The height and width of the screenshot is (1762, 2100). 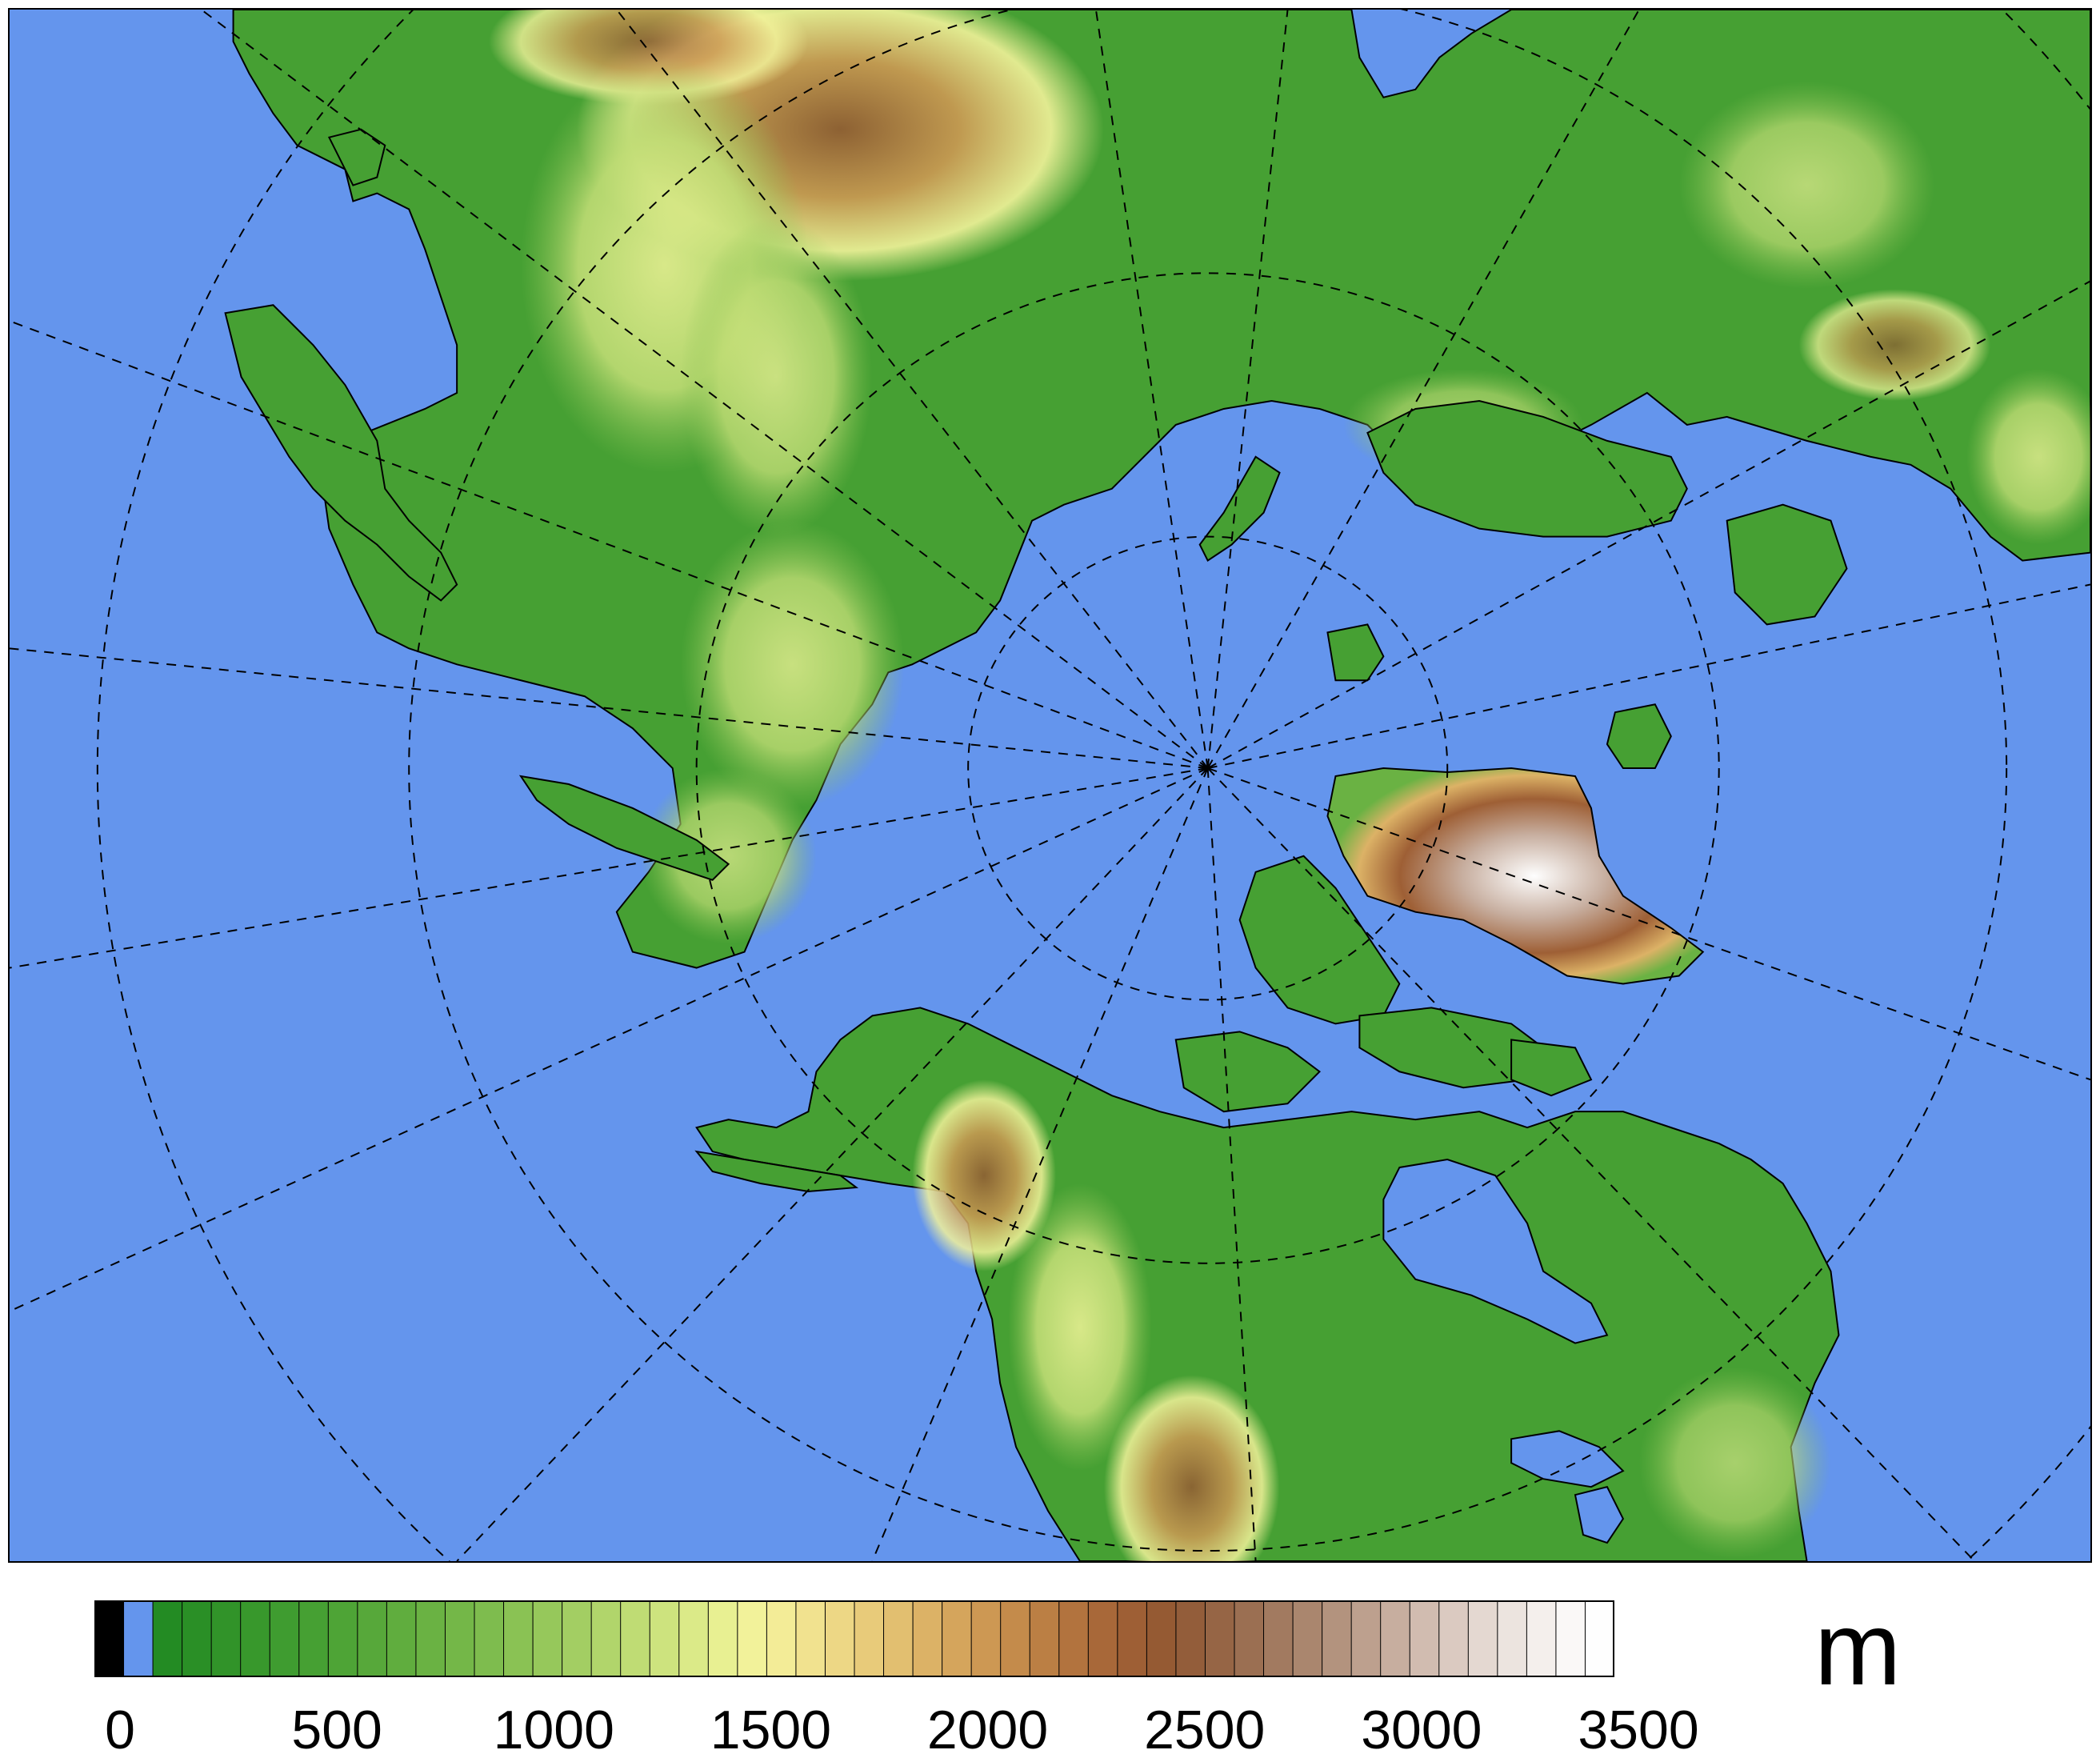 I want to click on colorbar-tick-label: 3000, so click(x=1421, y=1730).